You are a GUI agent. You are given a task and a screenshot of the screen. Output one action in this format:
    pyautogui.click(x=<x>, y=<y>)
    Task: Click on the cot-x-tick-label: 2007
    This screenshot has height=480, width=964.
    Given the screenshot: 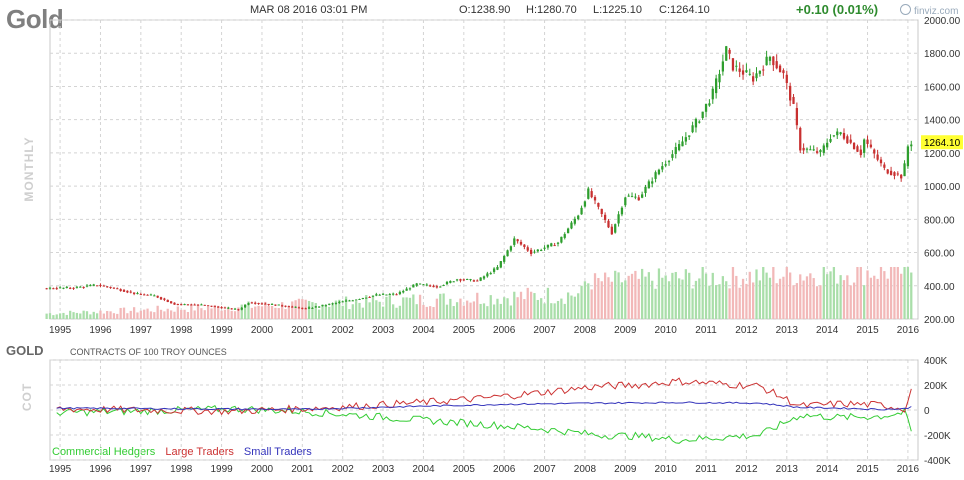 What is the action you would take?
    pyautogui.click(x=544, y=469)
    